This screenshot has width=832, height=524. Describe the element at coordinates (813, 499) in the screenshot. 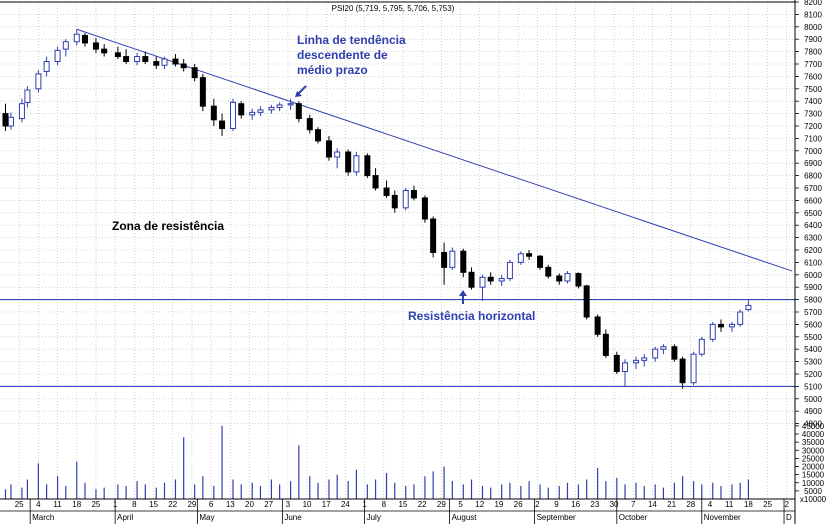

I see `volume-unit-label: x10000` at that location.